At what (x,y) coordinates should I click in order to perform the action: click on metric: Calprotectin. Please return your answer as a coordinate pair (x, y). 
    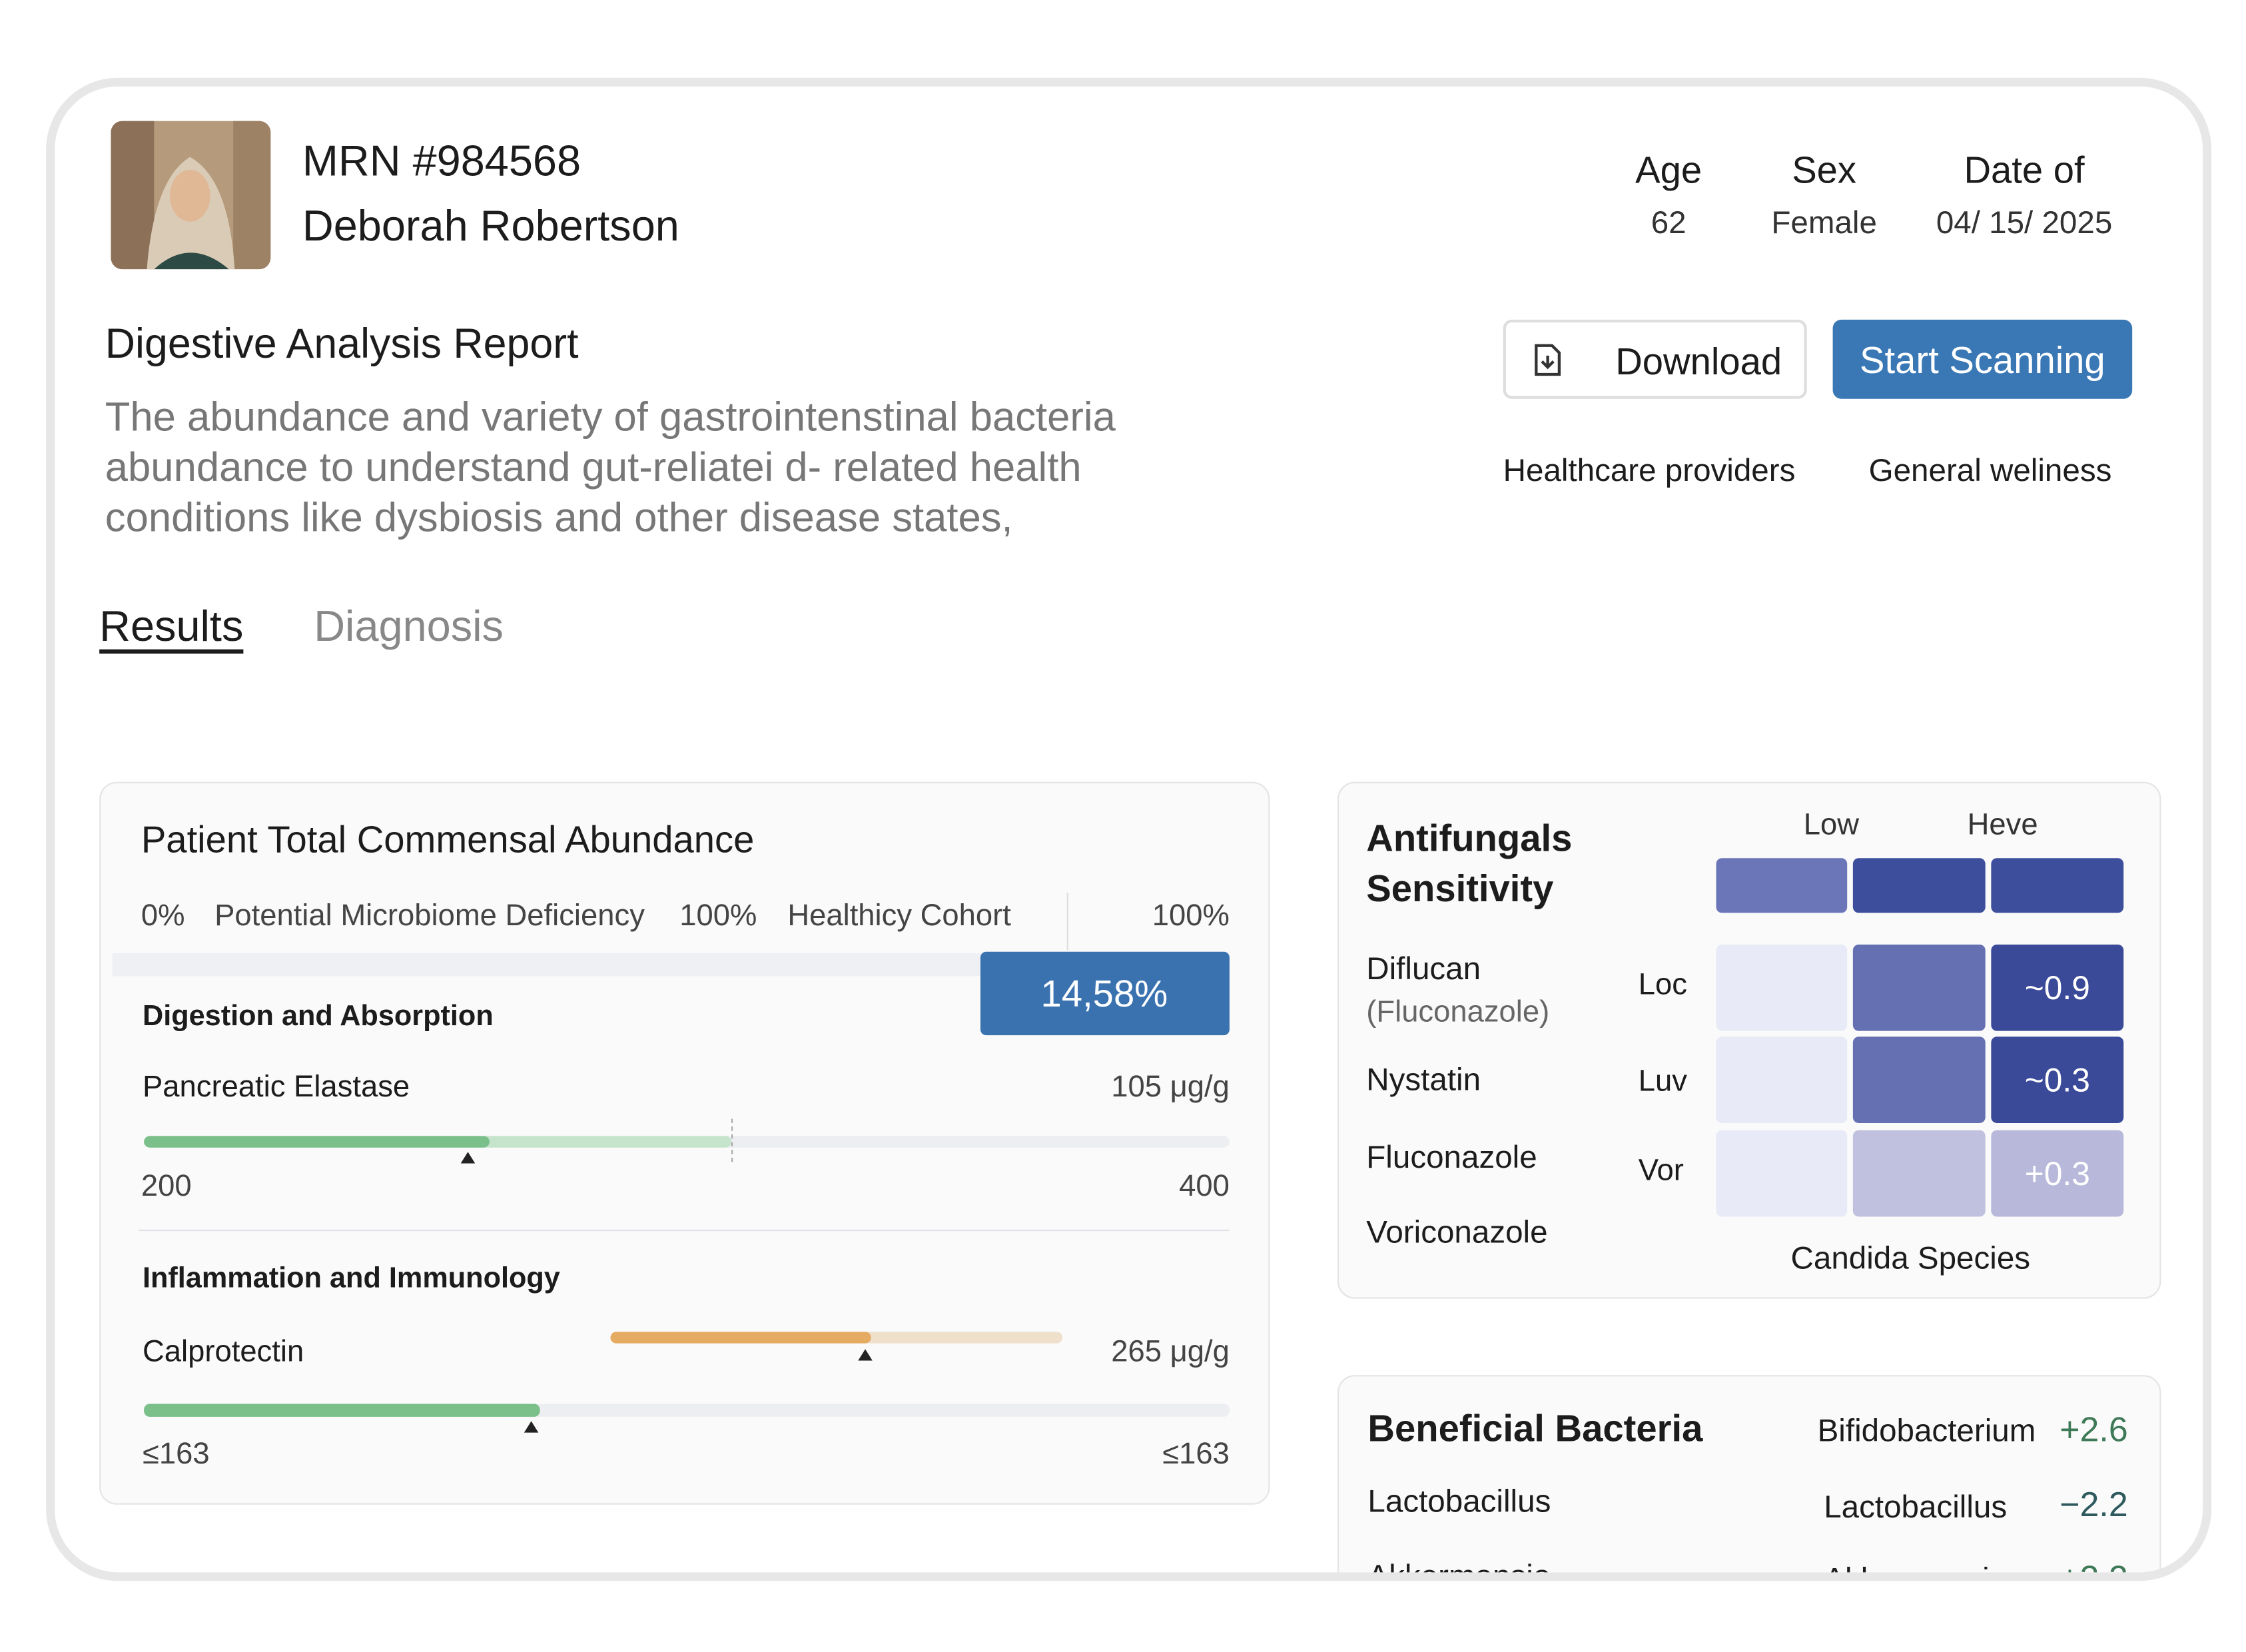
    Looking at the image, I should click on (223, 1352).